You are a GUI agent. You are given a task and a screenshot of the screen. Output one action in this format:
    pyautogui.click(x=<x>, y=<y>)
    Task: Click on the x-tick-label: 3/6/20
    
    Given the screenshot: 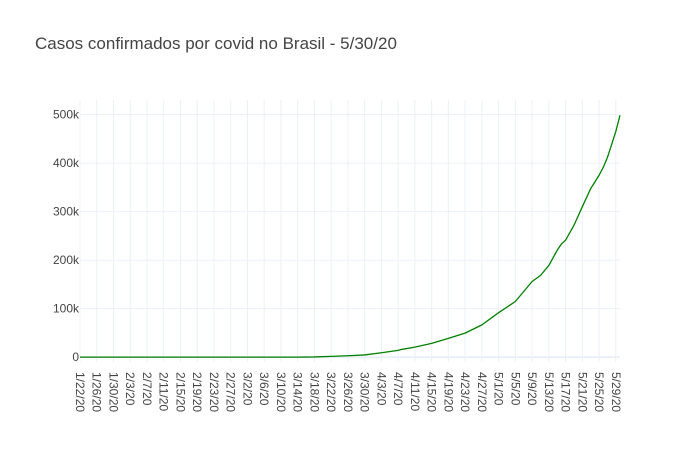 What is the action you would take?
    pyautogui.click(x=264, y=389)
    